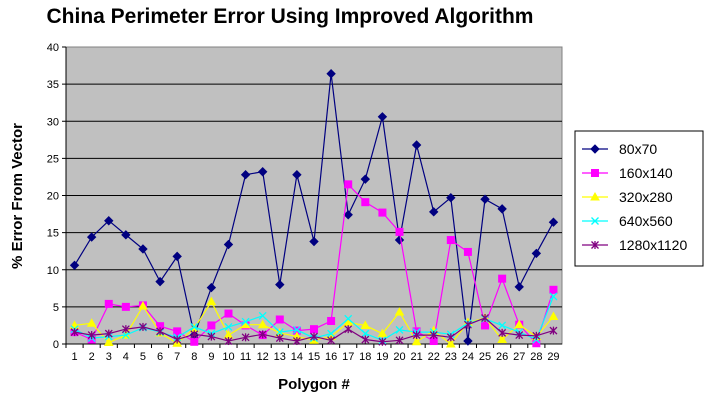 The height and width of the screenshot is (400, 716). What do you see at coordinates (194, 357) in the screenshot?
I see `x-tick-label: 8` at bounding box center [194, 357].